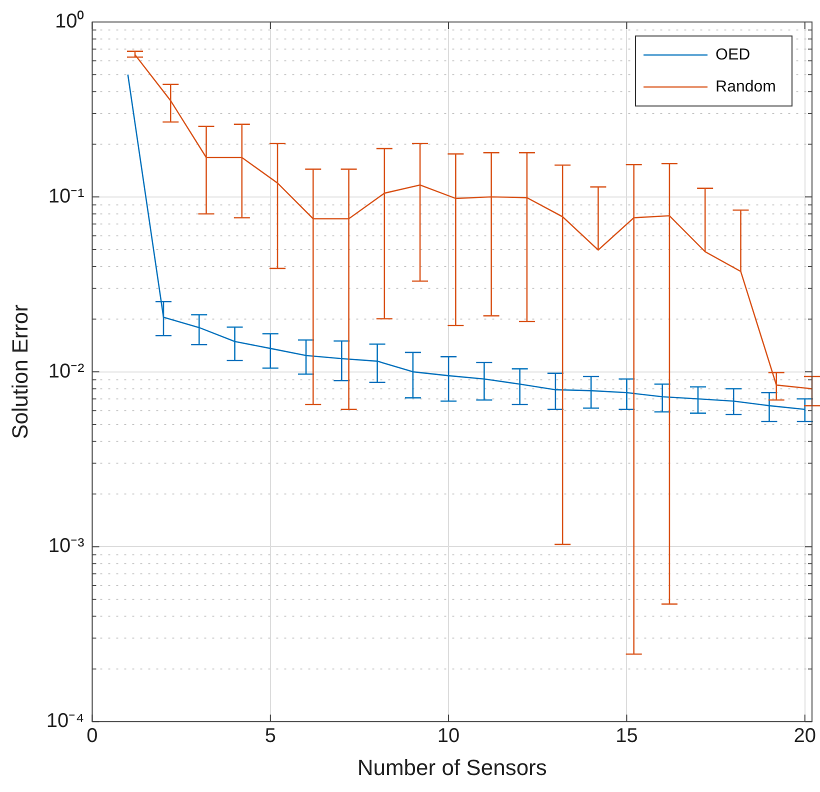 This screenshot has height=792, width=820. What do you see at coordinates (733, 55) in the screenshot?
I see `legend-label: OED` at bounding box center [733, 55].